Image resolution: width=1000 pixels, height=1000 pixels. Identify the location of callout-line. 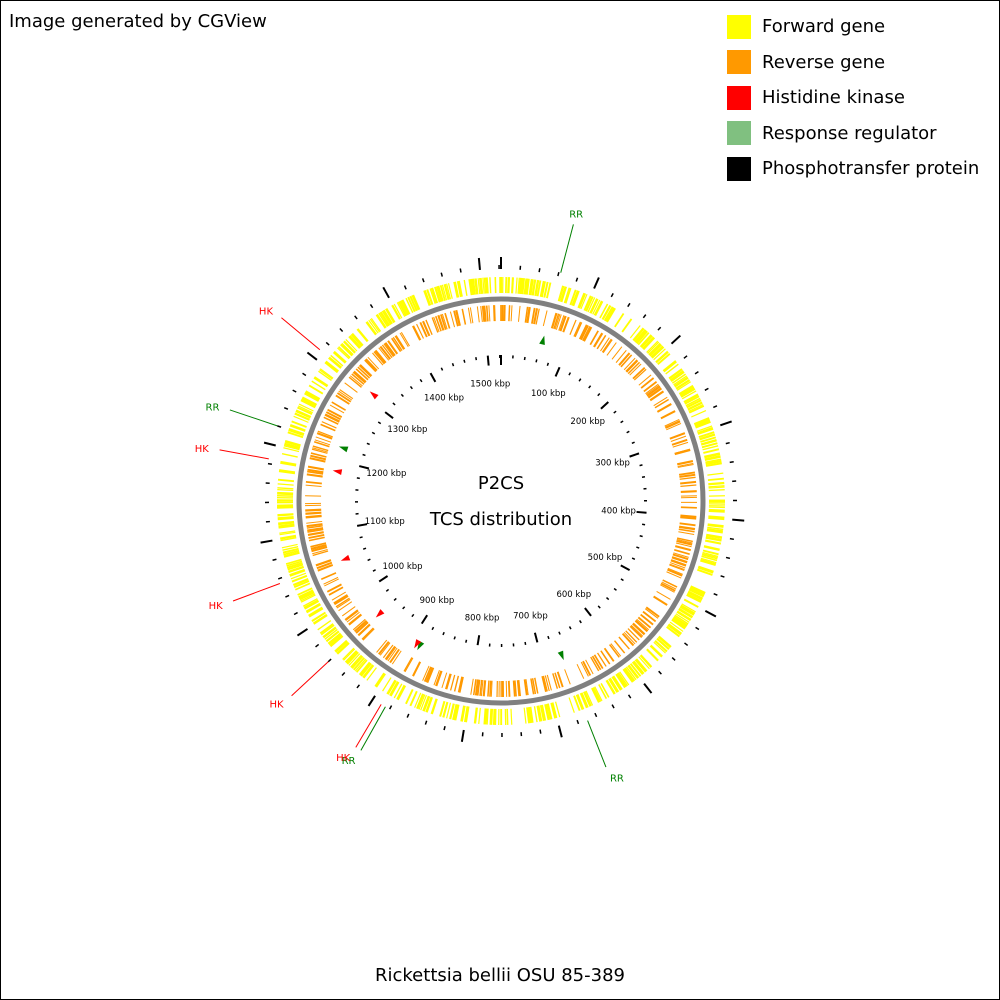
(253, 418).